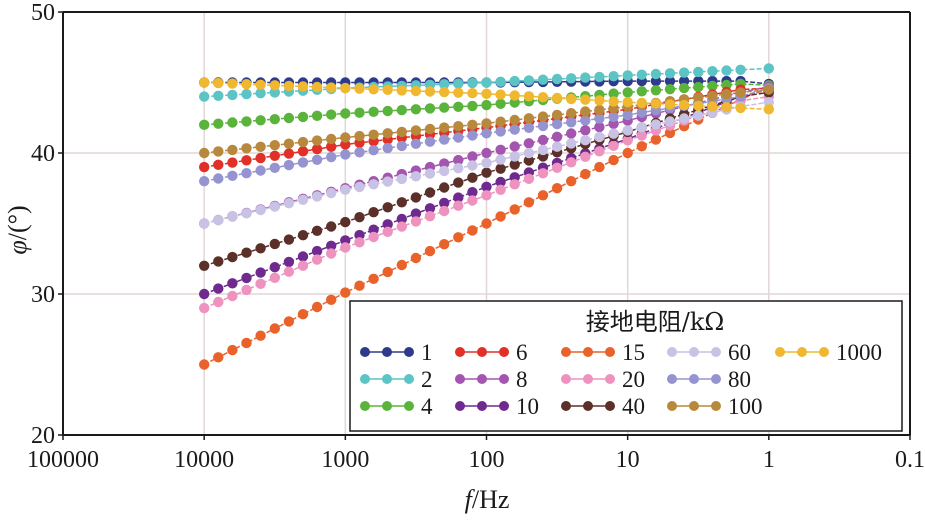  I want to click on y-tick-label: 30, so click(43, 295).